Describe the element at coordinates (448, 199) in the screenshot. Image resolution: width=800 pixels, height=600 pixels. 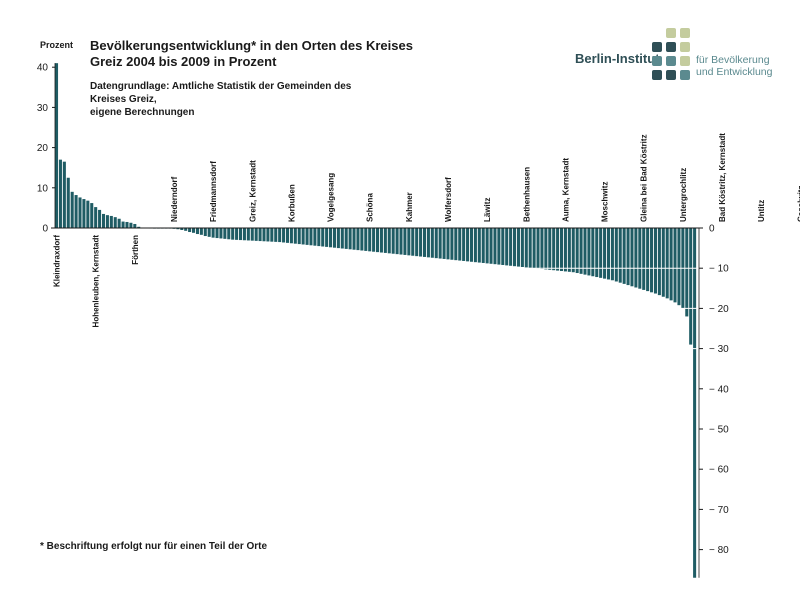
I see `category-label: Wolfersdorf` at that location.